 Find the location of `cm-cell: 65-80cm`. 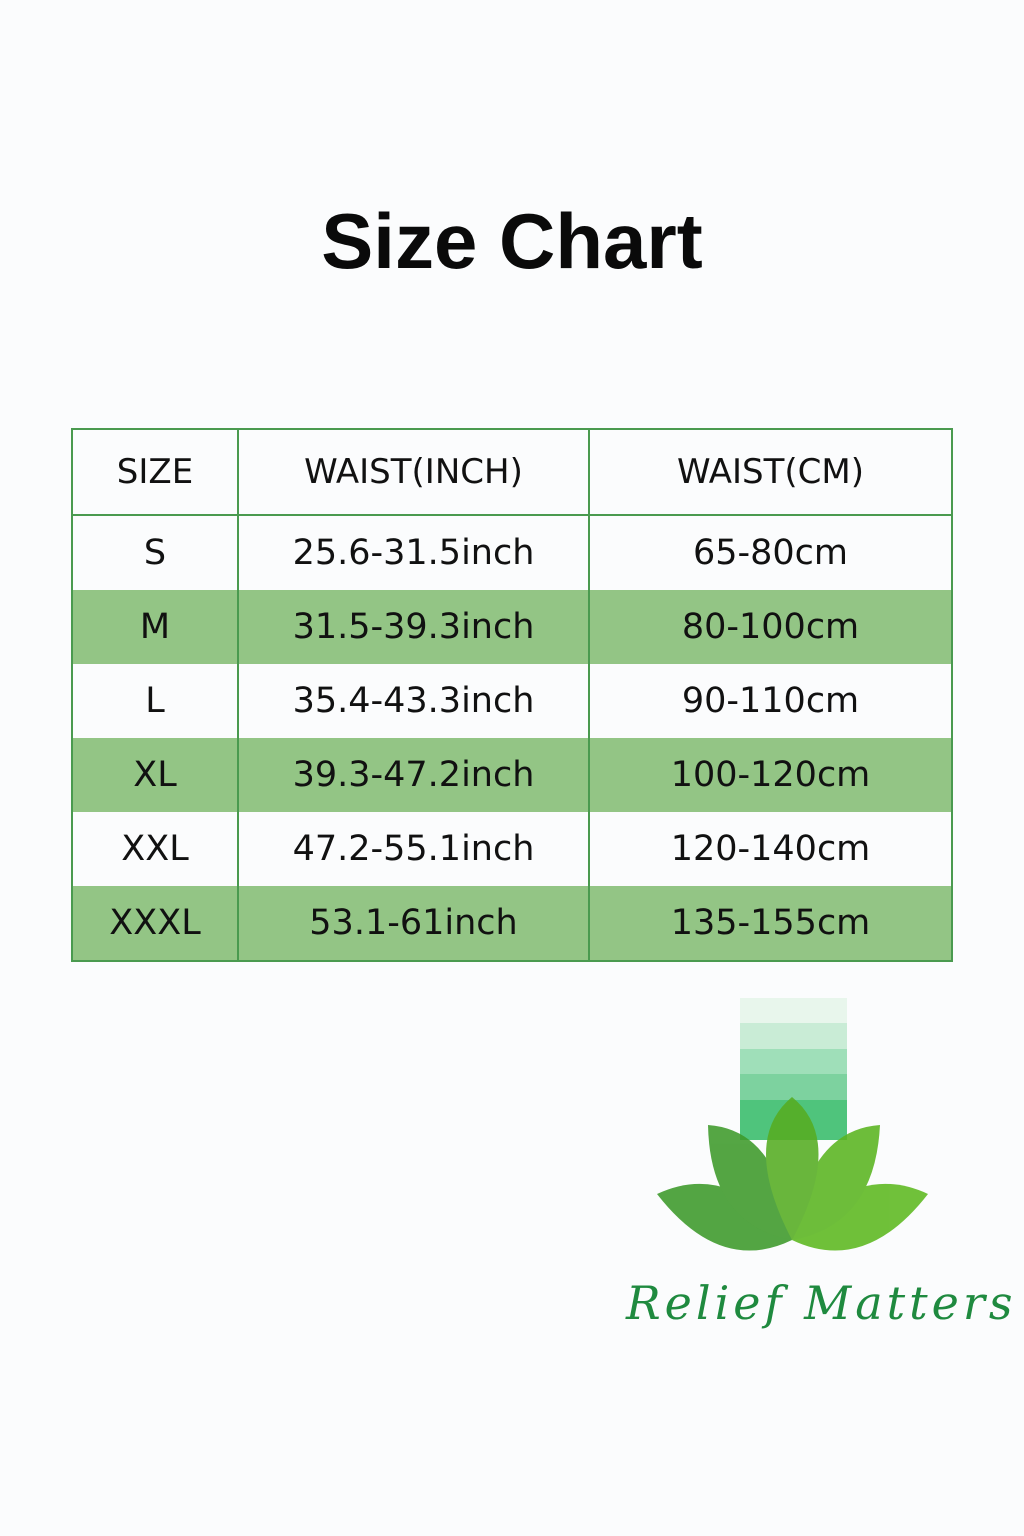

cm-cell: 65-80cm is located at coordinates (770, 552).